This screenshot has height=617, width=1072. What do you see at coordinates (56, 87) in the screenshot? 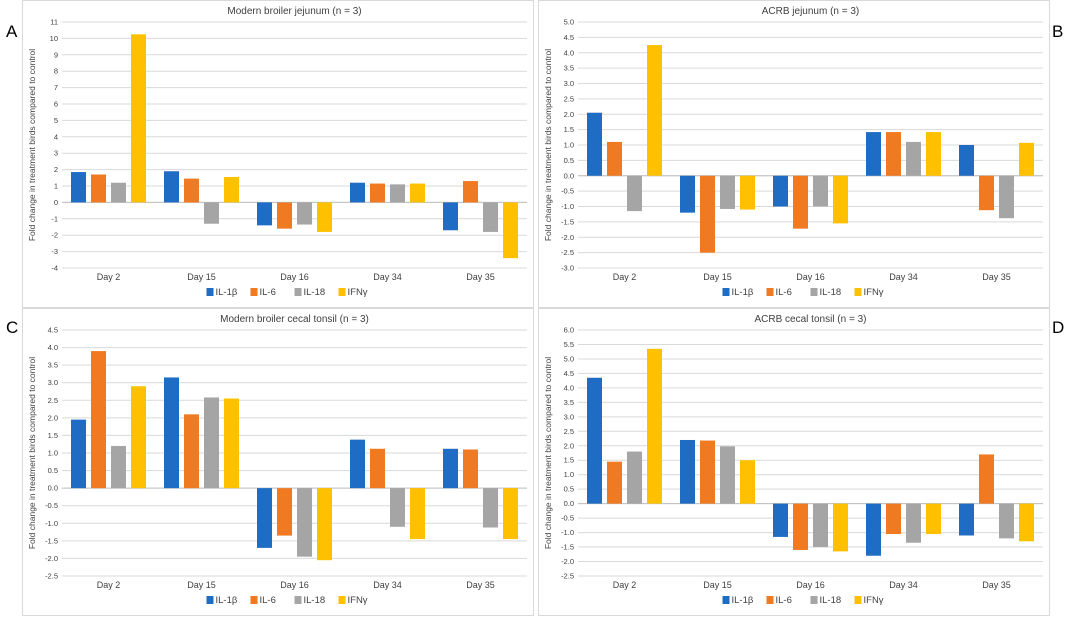
I see `y-tick-label: 7` at bounding box center [56, 87].